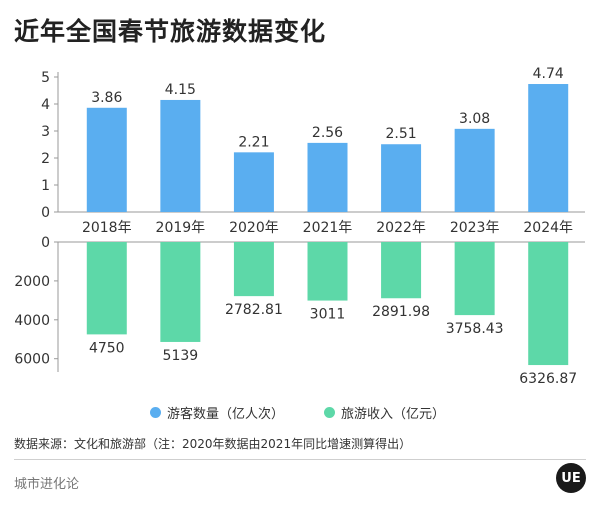 The height and width of the screenshot is (510, 600). What do you see at coordinates (254, 310) in the screenshot?
I see `data-label-revenue: 2782.81` at bounding box center [254, 310].